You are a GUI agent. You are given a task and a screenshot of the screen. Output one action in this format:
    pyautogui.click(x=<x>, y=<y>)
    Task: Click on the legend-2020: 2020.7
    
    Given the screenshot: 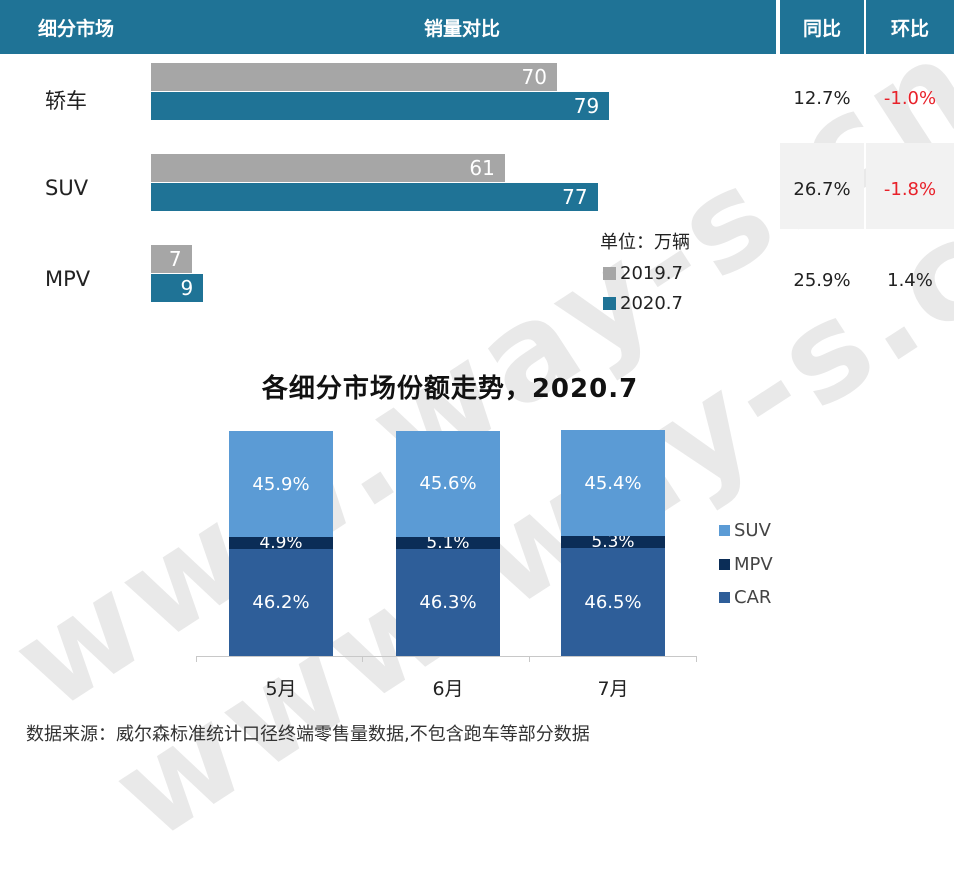 What is the action you would take?
    pyautogui.click(x=643, y=303)
    